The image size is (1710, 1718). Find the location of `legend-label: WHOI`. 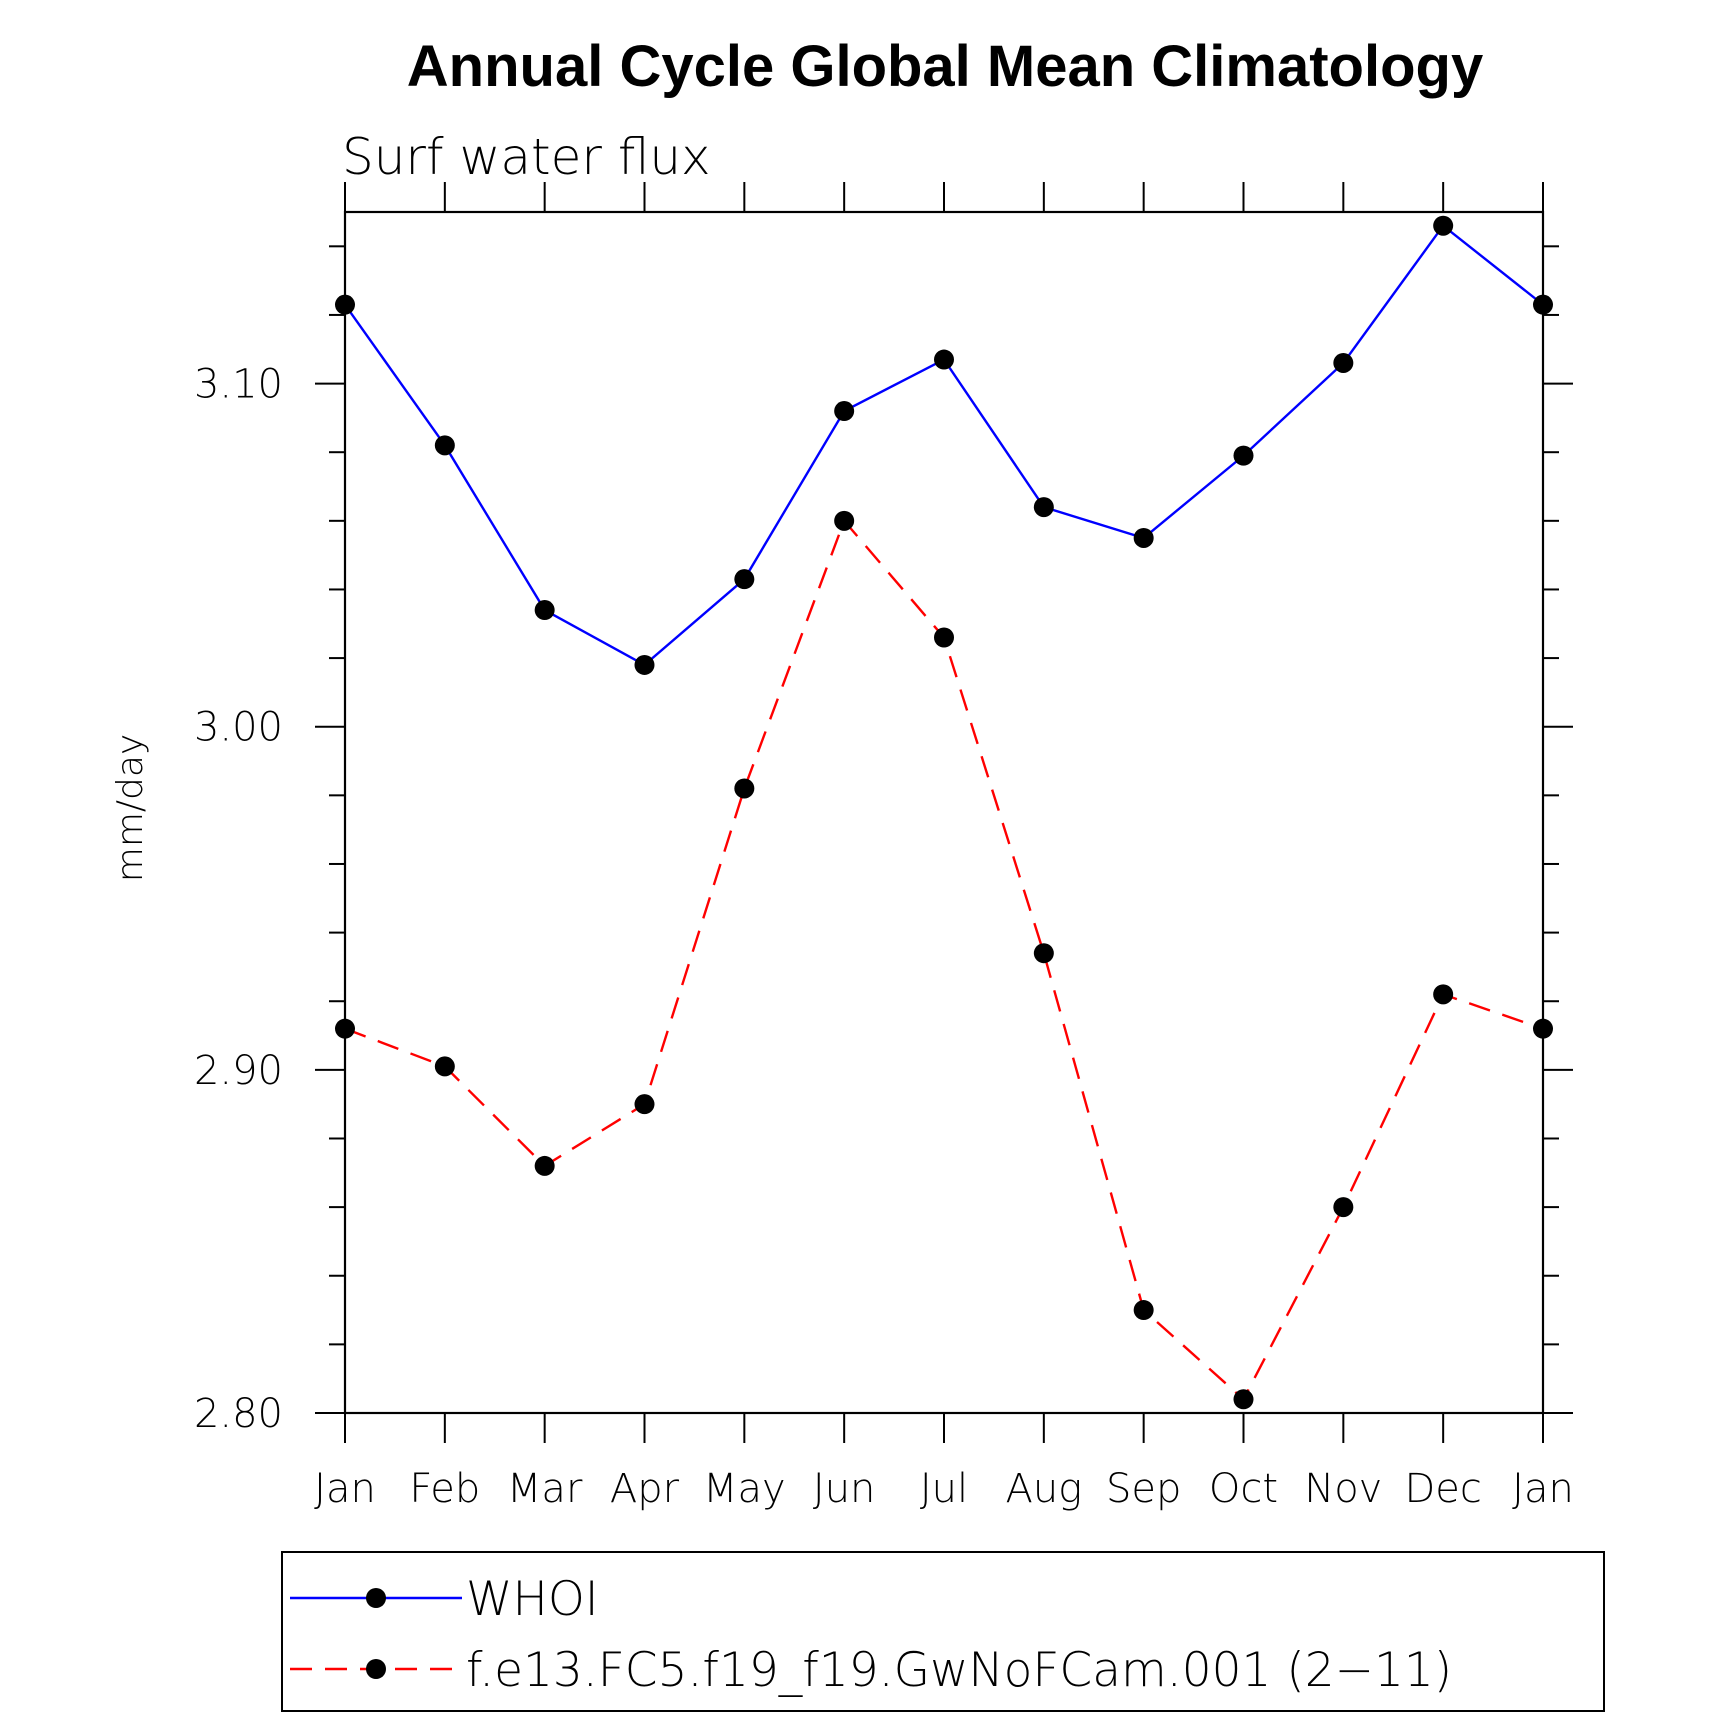

legend-label: WHOI is located at coordinates (532, 1599).